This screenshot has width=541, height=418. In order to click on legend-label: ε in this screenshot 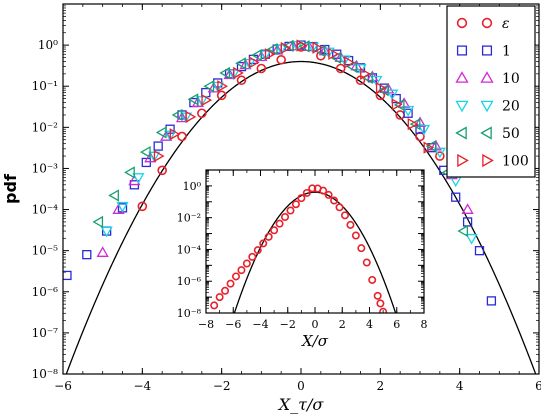, I will do `click(506, 24)`.